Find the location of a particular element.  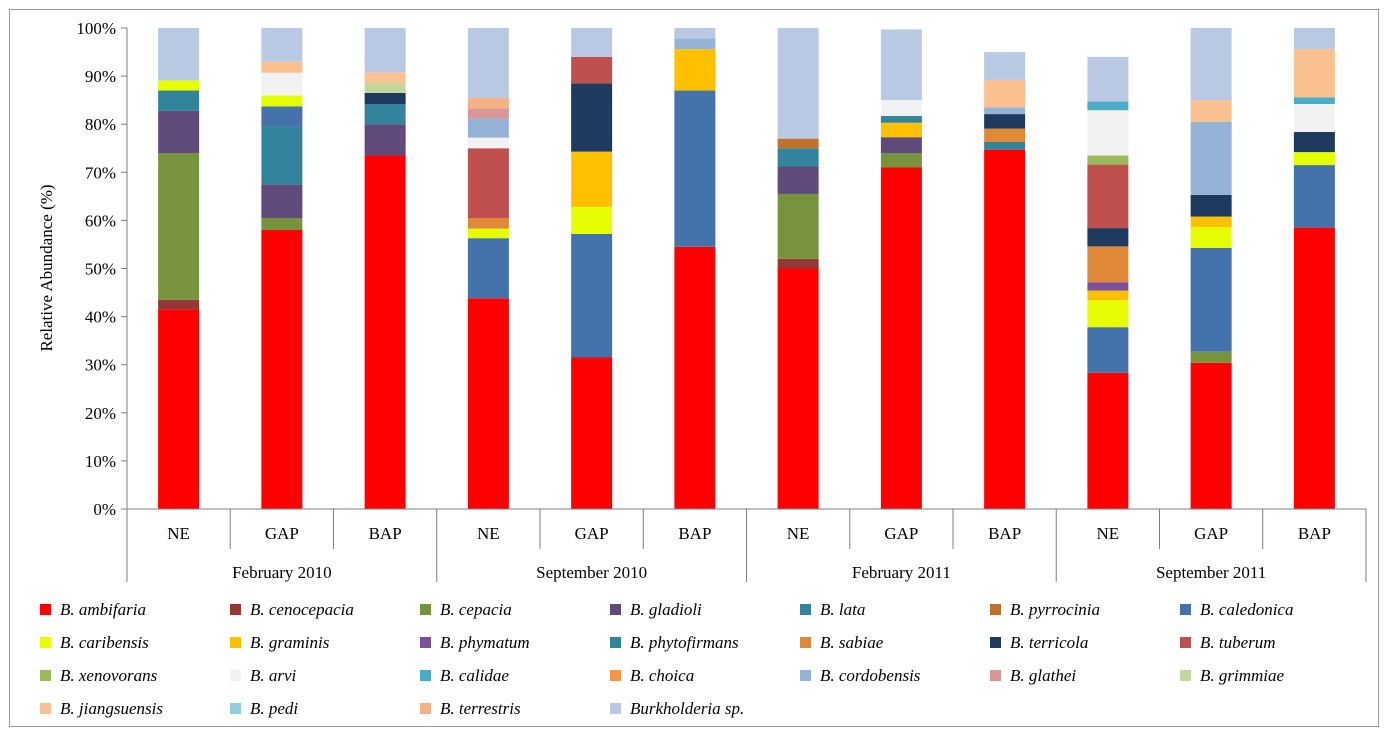

y-tick-label: 80% is located at coordinates (100, 124).